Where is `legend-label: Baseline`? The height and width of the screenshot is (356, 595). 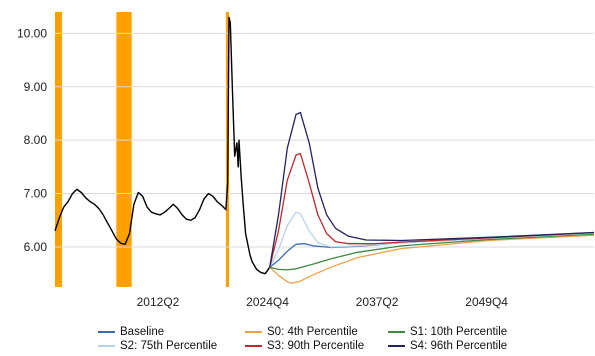
legend-label: Baseline is located at coordinates (142, 332).